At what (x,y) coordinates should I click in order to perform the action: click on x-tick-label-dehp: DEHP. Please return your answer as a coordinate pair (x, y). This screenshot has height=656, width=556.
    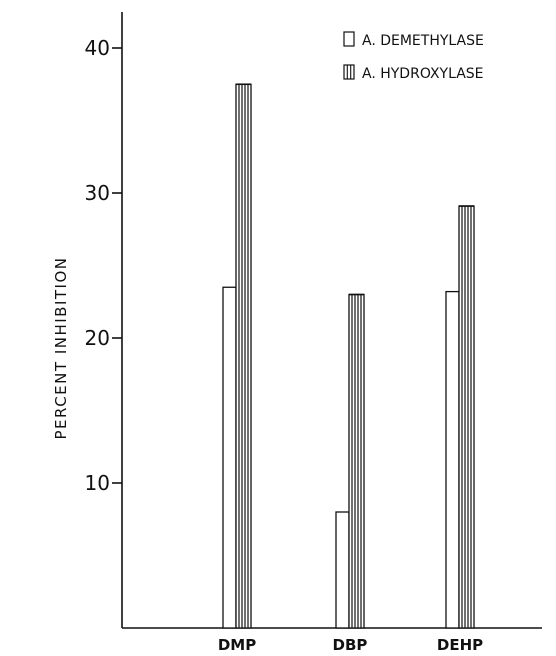
    Looking at the image, I should click on (460, 645).